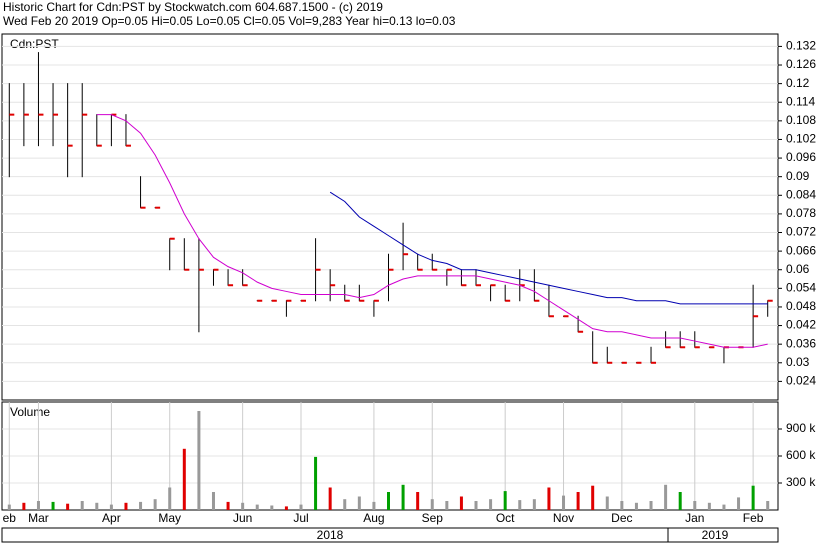 The image size is (830, 543). Describe the element at coordinates (801, 232) in the screenshot. I see `y-tick-label: 0.072` at that location.